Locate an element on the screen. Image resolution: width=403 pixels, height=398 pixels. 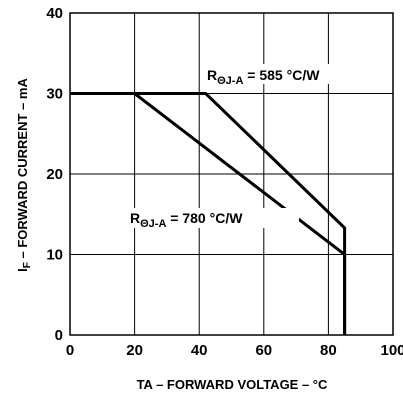
series-label-585-main: R is located at coordinates (212, 75).